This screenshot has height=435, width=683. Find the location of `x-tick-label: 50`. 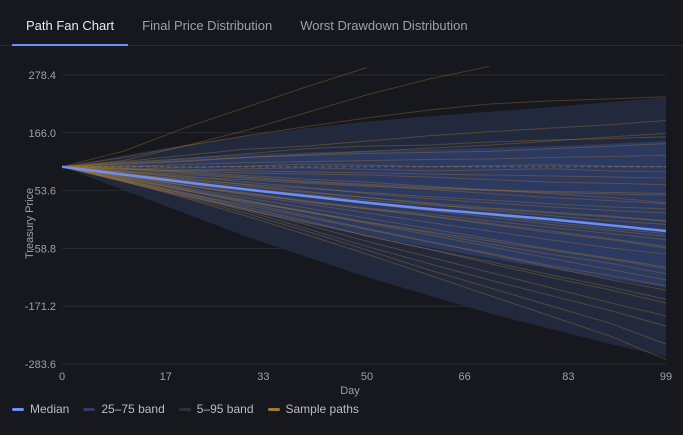

x-tick-label: 50 is located at coordinates (367, 377).